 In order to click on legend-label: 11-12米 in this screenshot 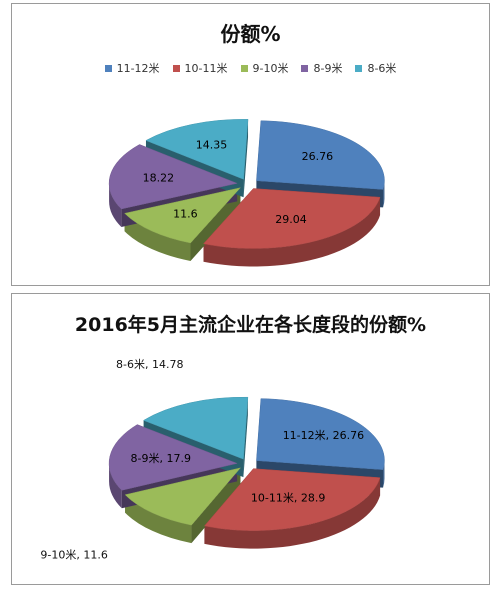, I will do `click(138, 68)`.